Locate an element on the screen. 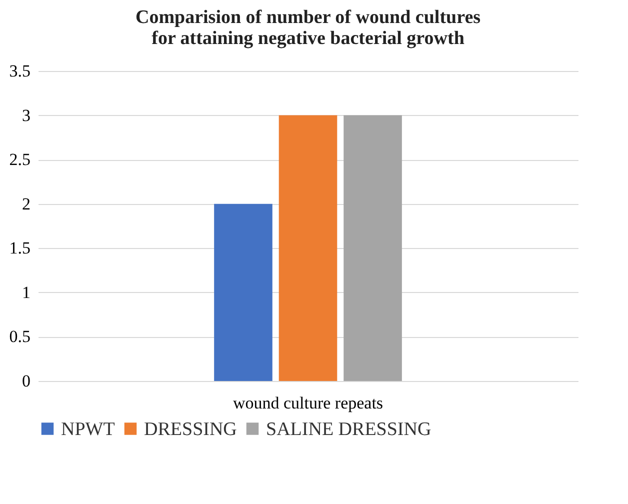 The height and width of the screenshot is (504, 628). y-tick-label: 1.5 is located at coordinates (19, 248).